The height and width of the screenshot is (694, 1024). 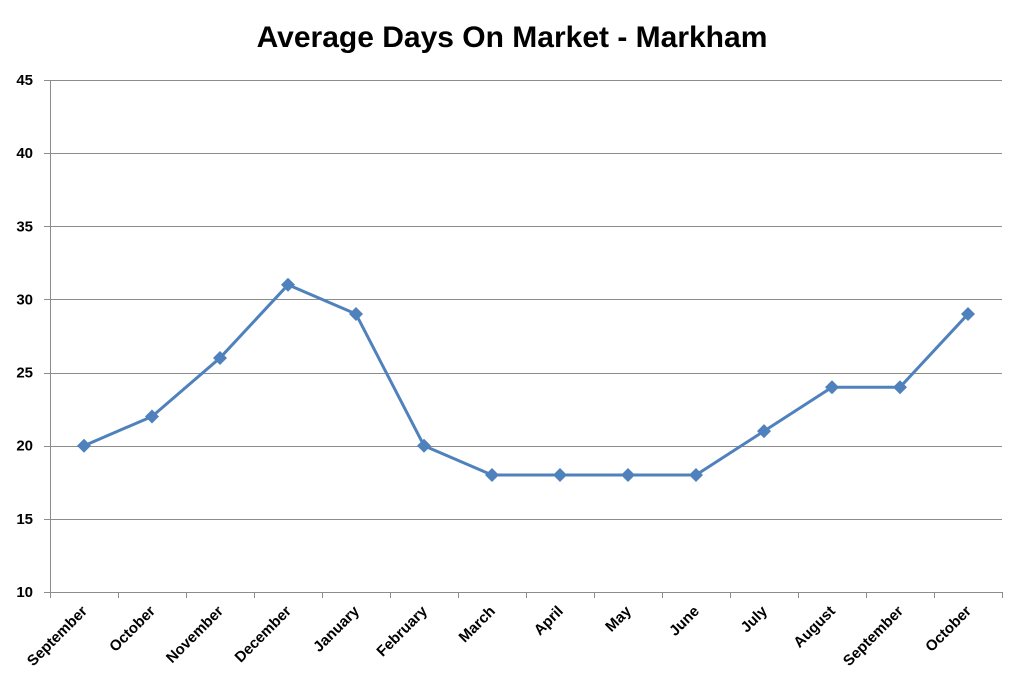 What do you see at coordinates (814, 627) in the screenshot?
I see `x-tick-label: August` at bounding box center [814, 627].